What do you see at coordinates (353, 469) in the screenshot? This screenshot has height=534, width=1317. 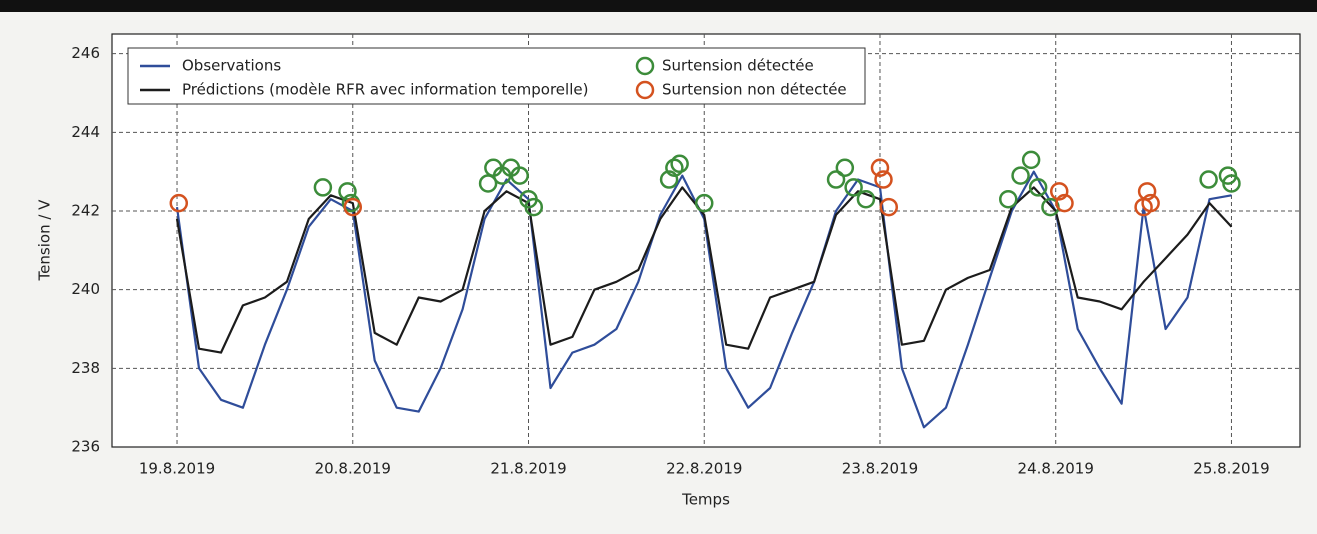 I see `x-tick-label: 20.8.2019` at bounding box center [353, 469].